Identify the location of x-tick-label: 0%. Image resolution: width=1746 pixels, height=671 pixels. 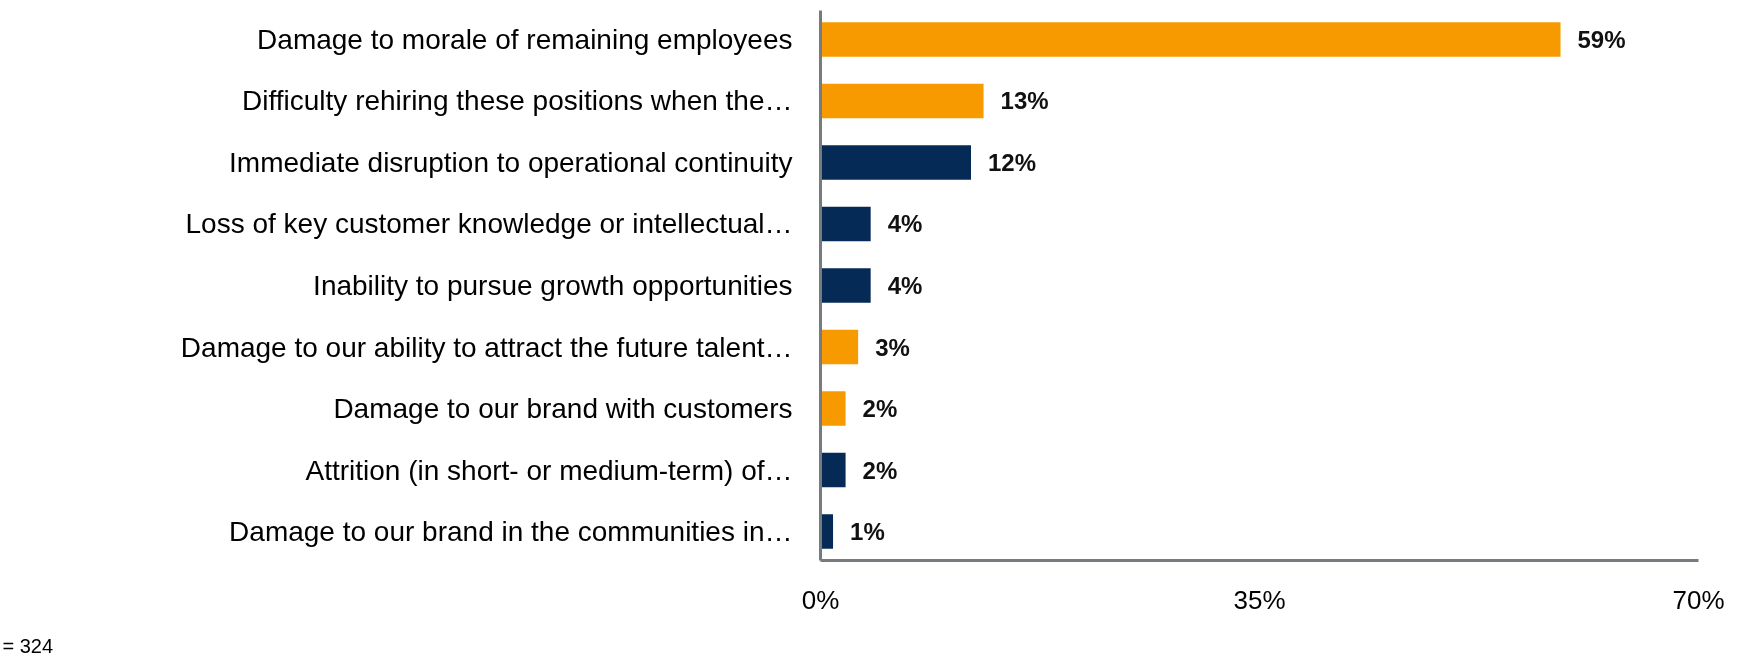
(820, 599).